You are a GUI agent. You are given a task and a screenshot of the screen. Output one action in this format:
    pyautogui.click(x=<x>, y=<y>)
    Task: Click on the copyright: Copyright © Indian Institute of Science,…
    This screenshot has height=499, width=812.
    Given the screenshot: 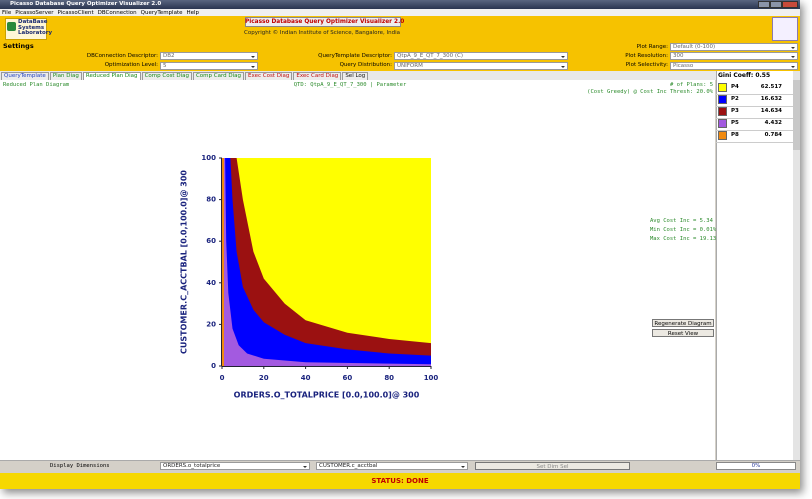 What is the action you would take?
    pyautogui.click(x=322, y=33)
    